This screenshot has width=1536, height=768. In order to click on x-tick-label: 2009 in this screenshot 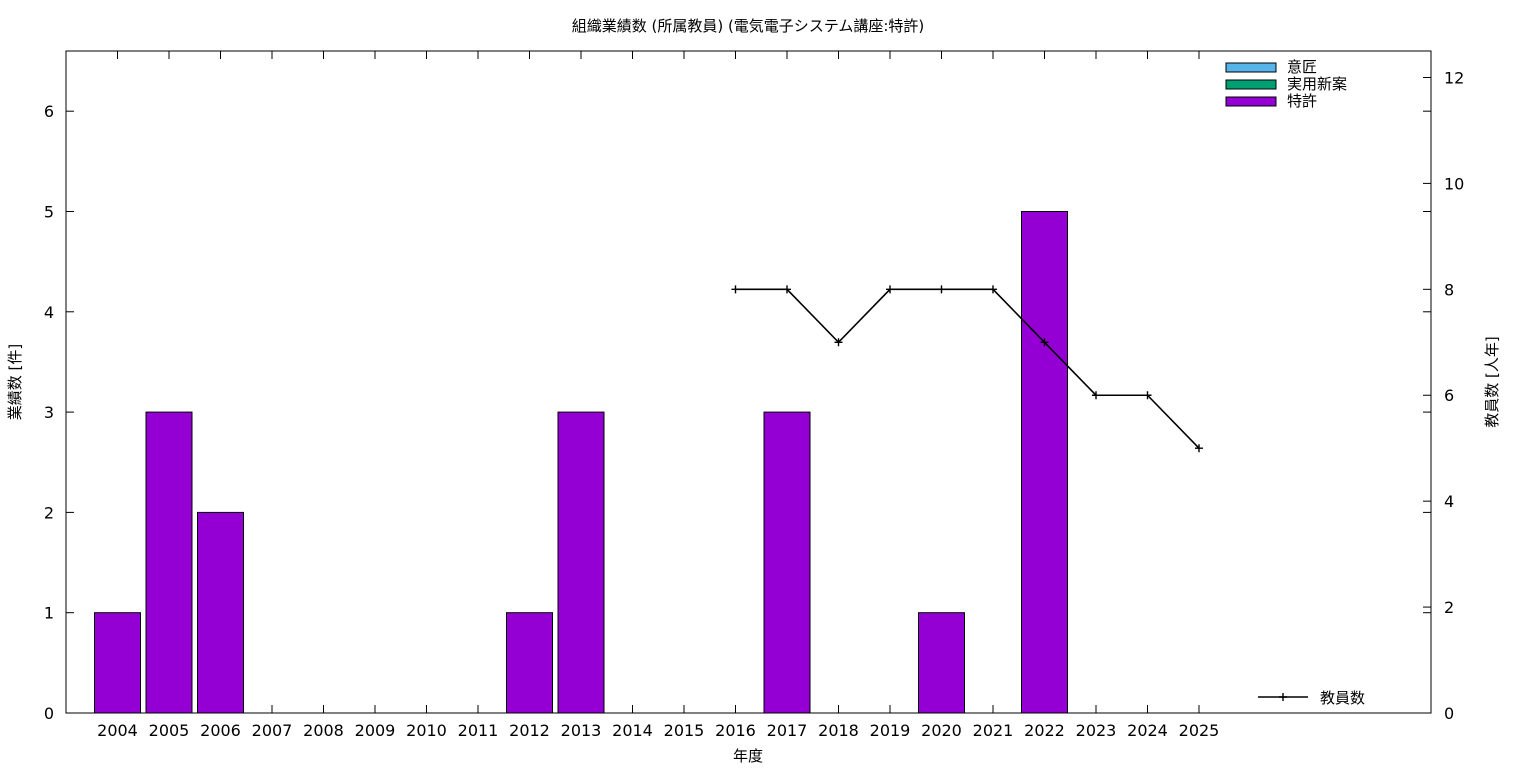, I will do `click(375, 730)`.